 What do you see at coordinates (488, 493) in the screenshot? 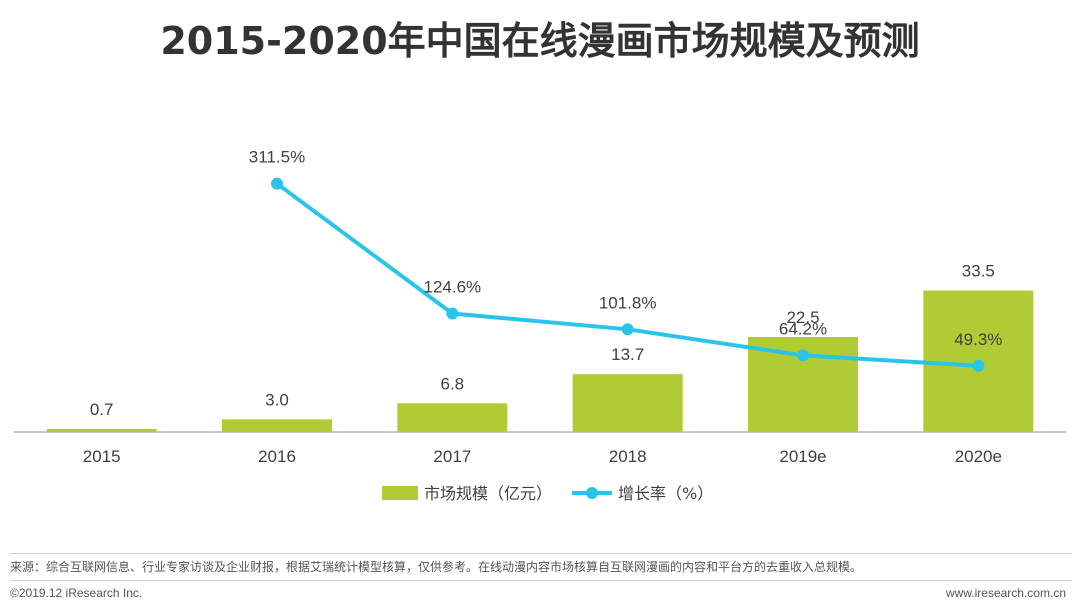
I see `legend-bar-label: 市场规模（亿元）` at bounding box center [488, 493].